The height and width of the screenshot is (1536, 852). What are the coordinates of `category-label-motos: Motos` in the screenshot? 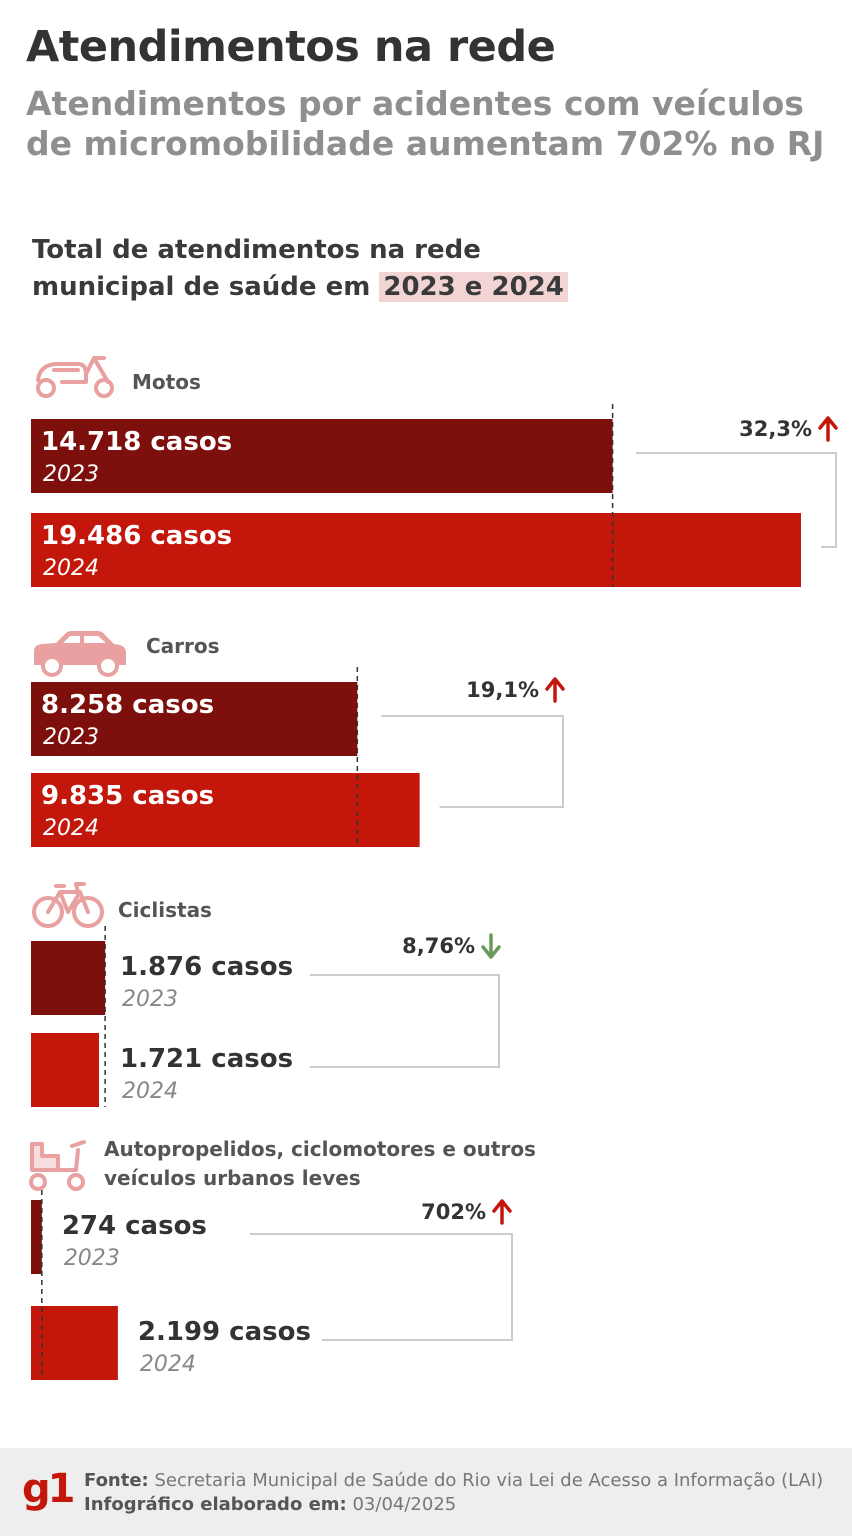 It's located at (166, 382).